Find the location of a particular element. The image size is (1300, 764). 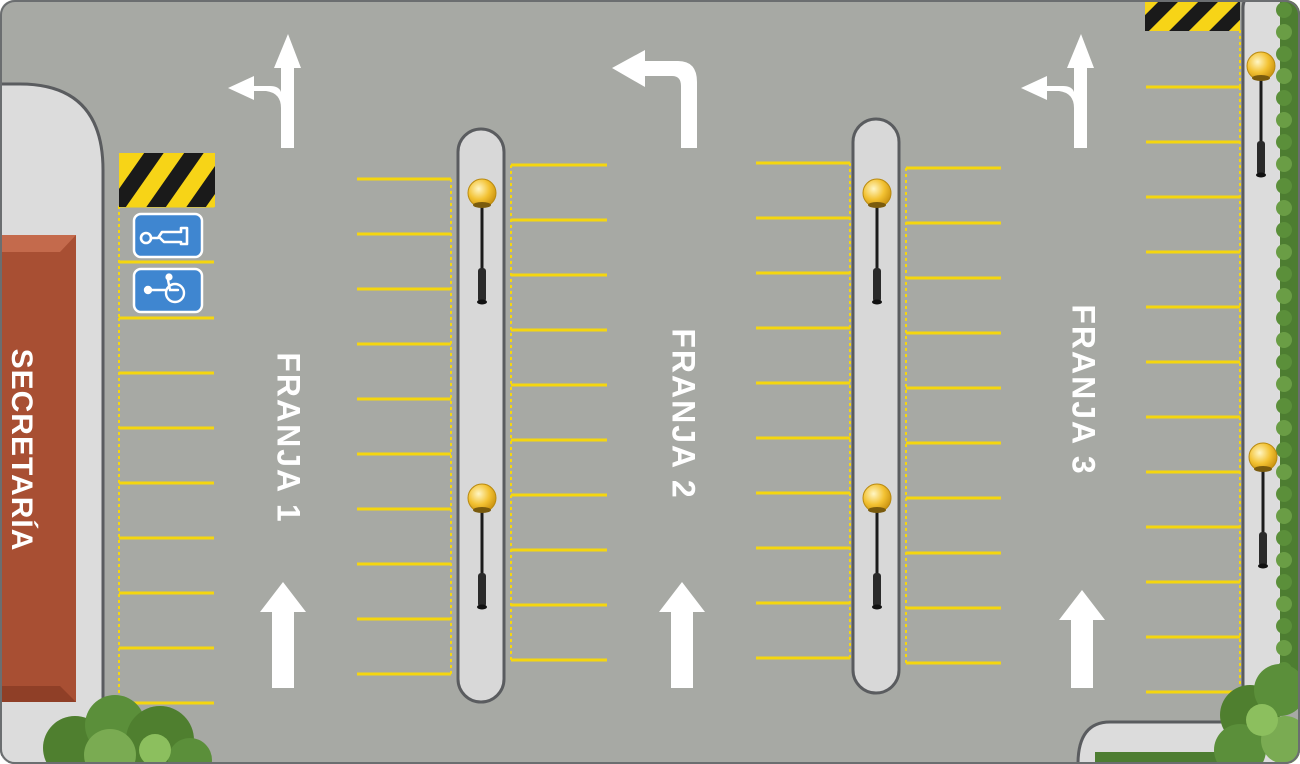

left-turn-arrow-icon is located at coordinates (654, 99).